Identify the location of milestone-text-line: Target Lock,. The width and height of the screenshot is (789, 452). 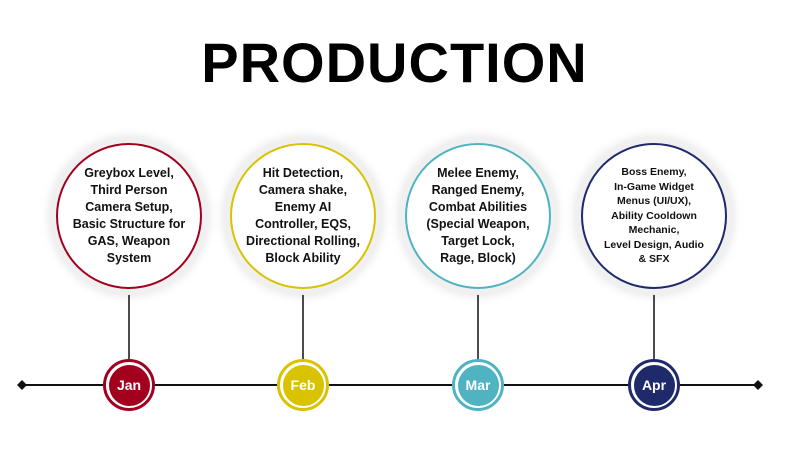
(478, 241).